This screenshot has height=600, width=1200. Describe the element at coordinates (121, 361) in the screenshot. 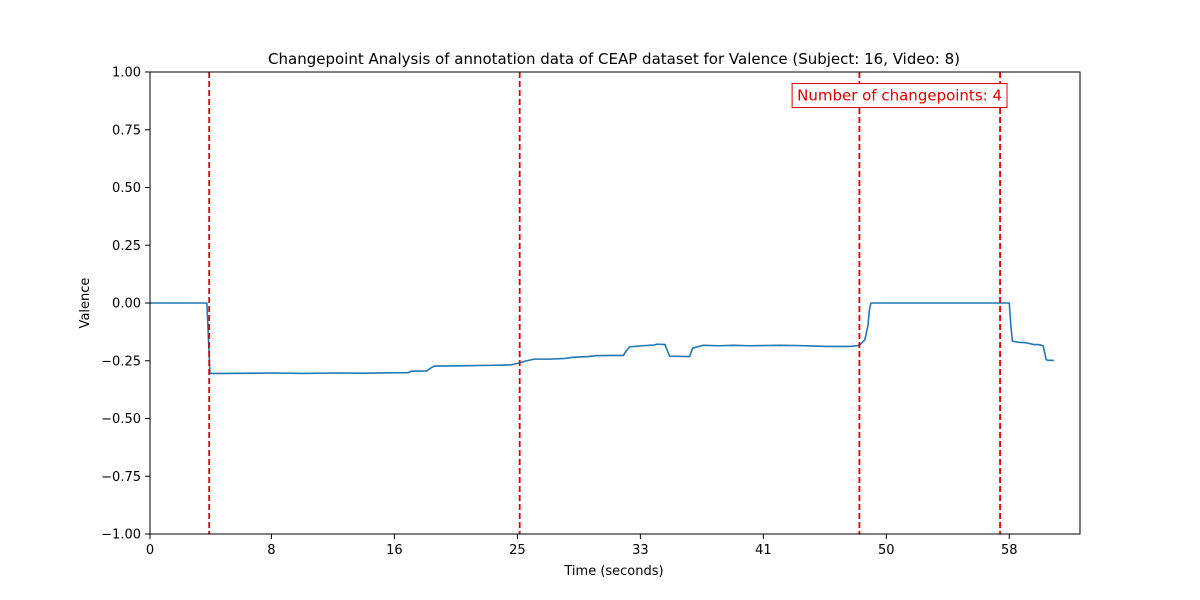

I see `y-tick-label: −0.25` at that location.